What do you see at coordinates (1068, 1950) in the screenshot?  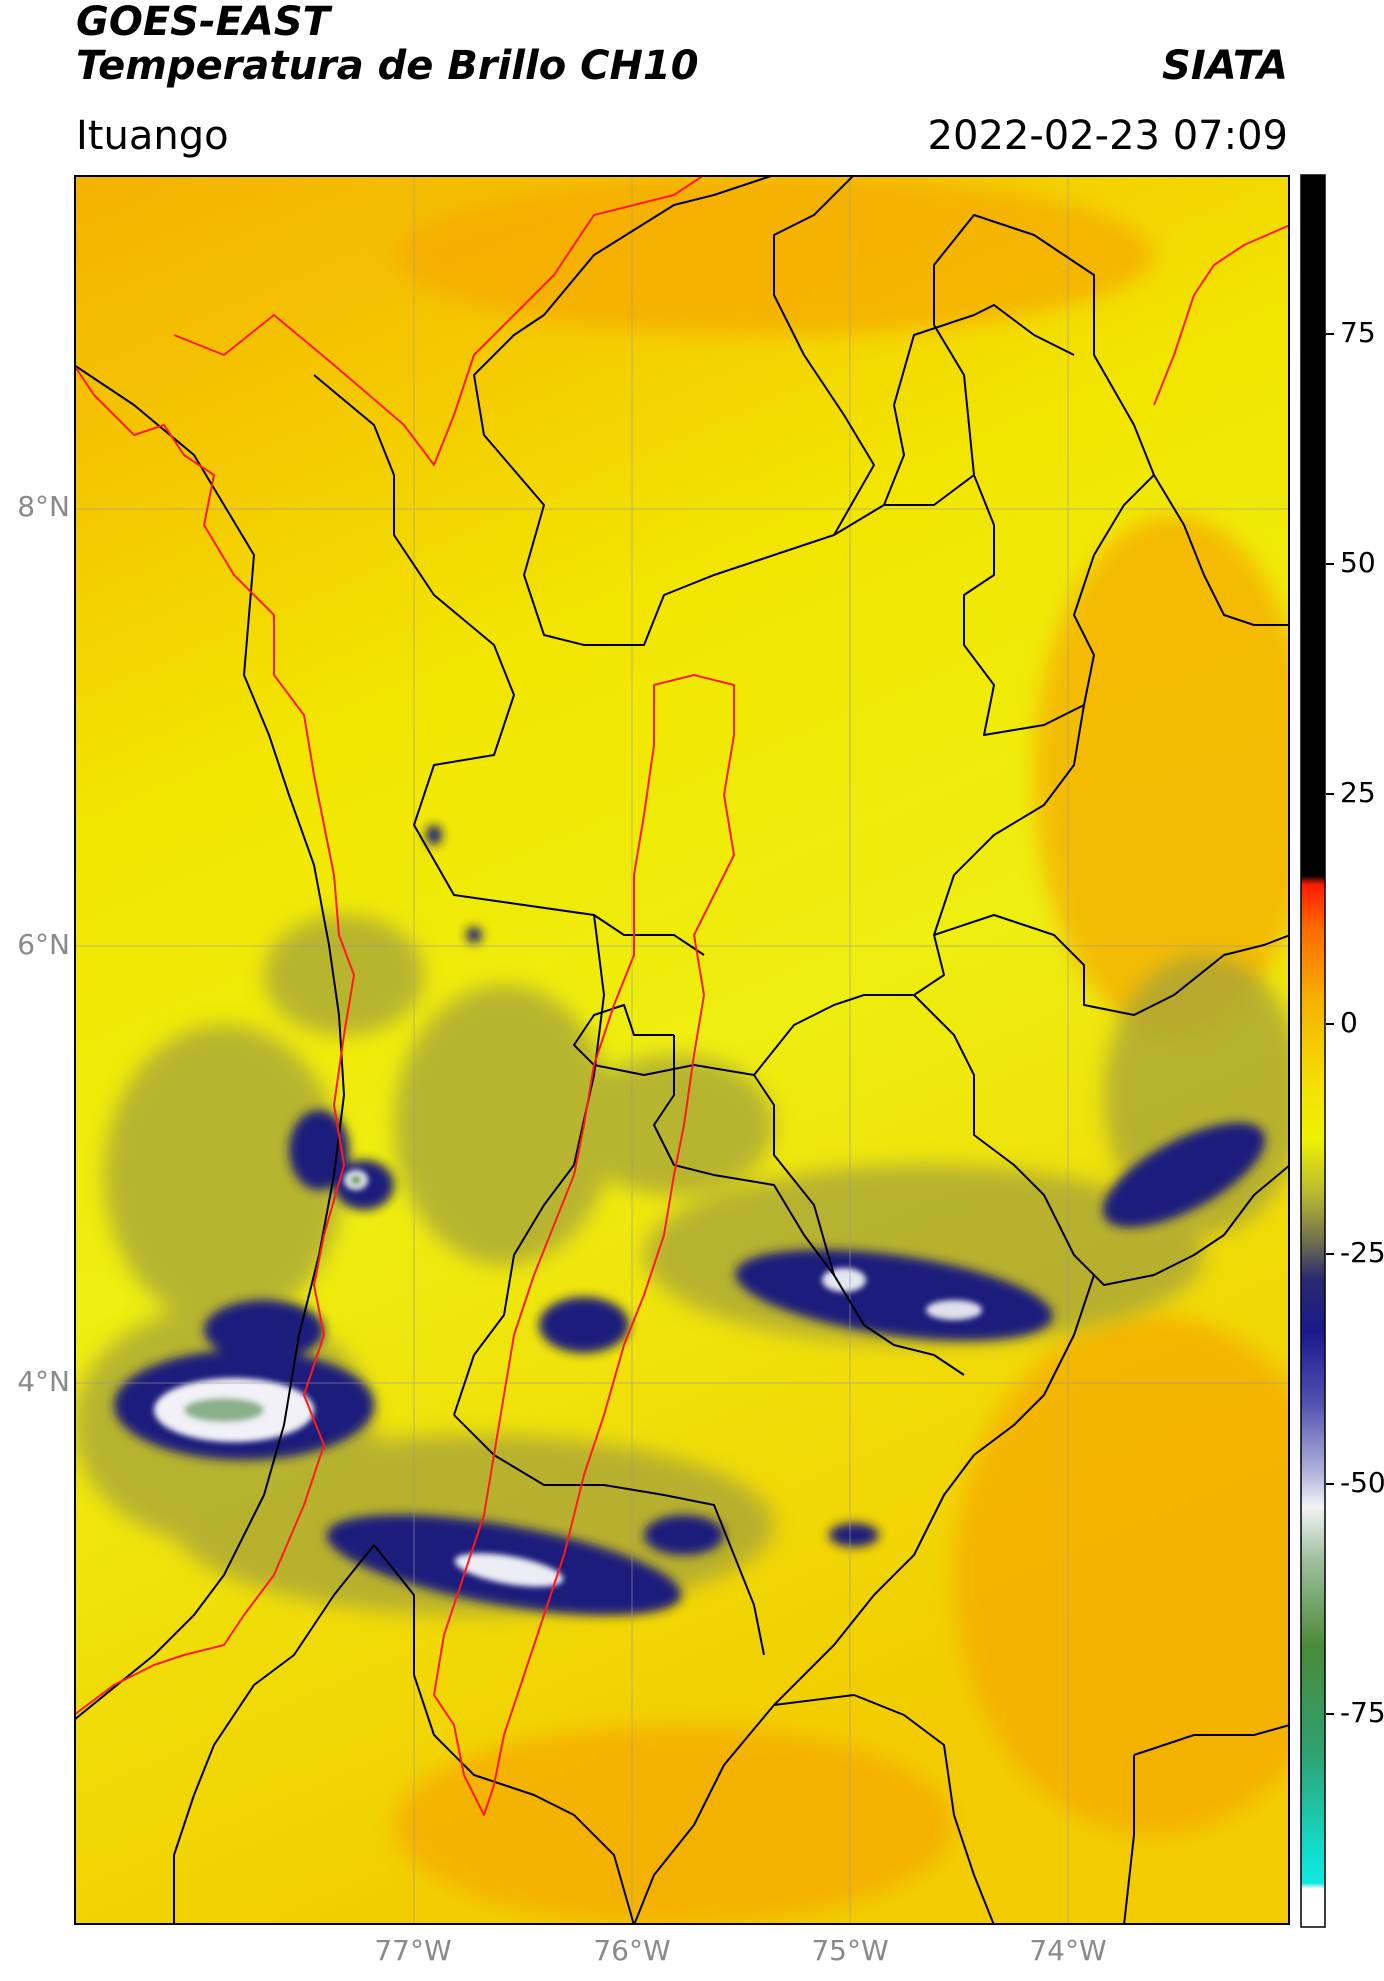 I see `lon-label-74w: 74°W` at bounding box center [1068, 1950].